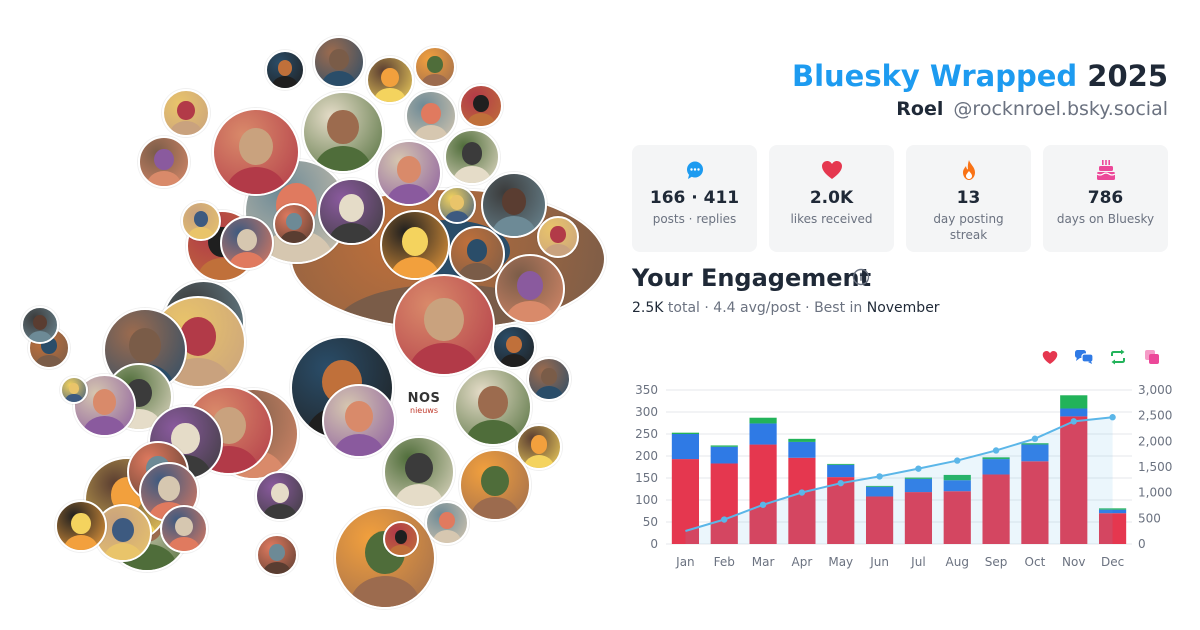 The height and width of the screenshot is (630, 1200). I want to click on stat-card-likes: 2.0K likes received, so click(831, 198).